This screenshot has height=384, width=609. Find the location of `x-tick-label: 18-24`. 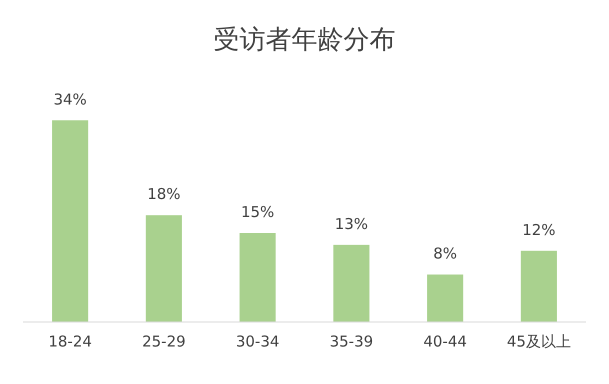

x-tick-label: 18-24 is located at coordinates (70, 341).